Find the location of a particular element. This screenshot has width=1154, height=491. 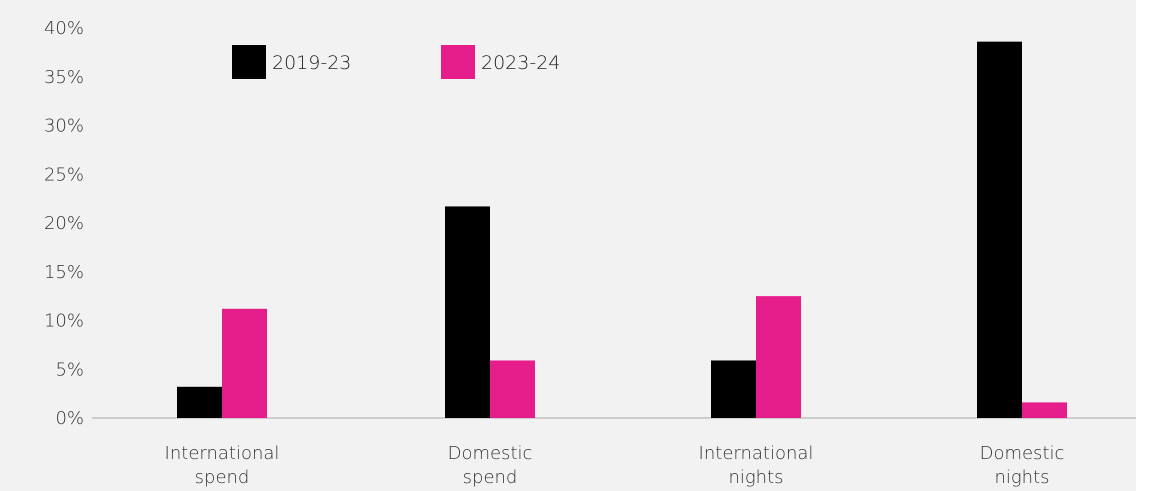

y-tick-label: 5% is located at coordinates (69, 369).